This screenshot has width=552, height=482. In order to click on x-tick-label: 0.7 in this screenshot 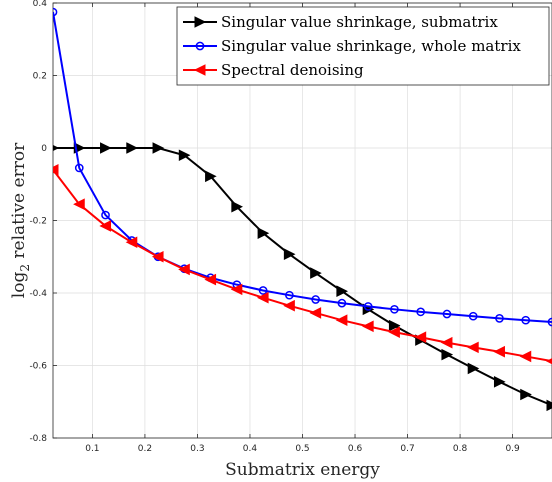, I will do `click(407, 449)`.